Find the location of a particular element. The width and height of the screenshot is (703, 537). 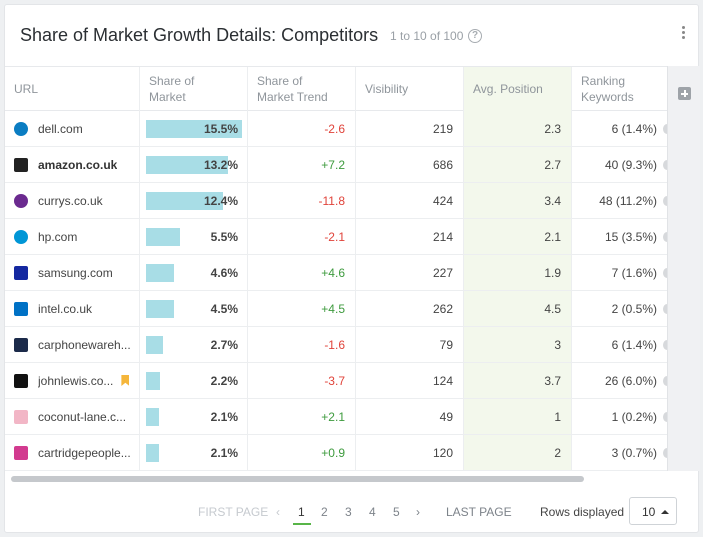

keywords-cell: 15 (3.5%) is located at coordinates (619, 236).